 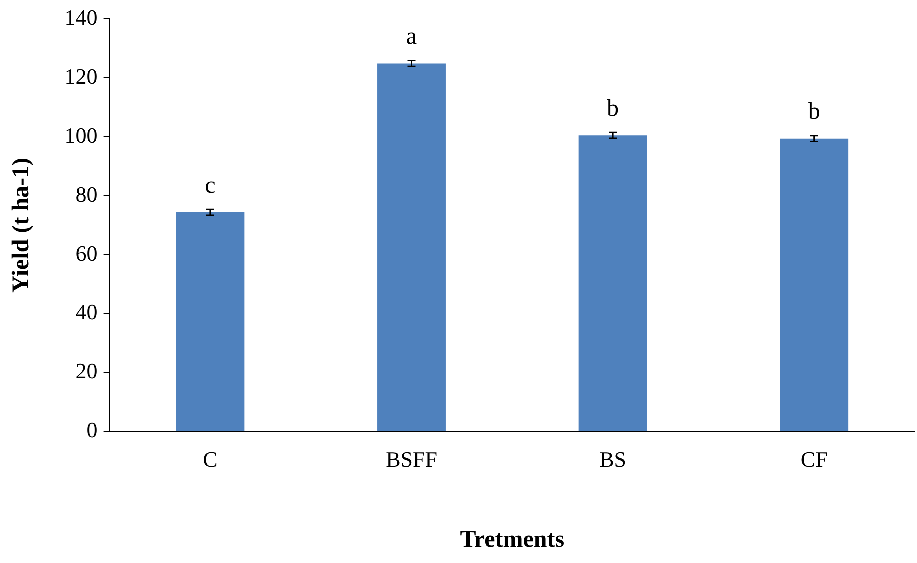 I want to click on y-tick-label: 40, so click(x=87, y=312).